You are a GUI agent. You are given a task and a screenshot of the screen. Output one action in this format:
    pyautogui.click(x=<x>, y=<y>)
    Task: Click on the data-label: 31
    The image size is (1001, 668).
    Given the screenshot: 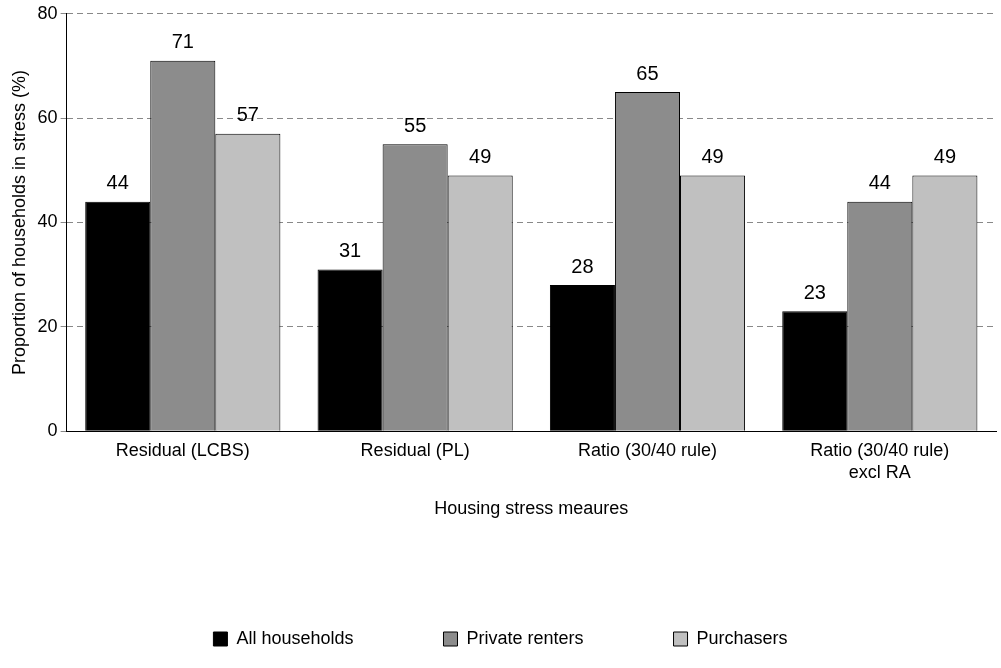 What is the action you would take?
    pyautogui.click(x=350, y=249)
    